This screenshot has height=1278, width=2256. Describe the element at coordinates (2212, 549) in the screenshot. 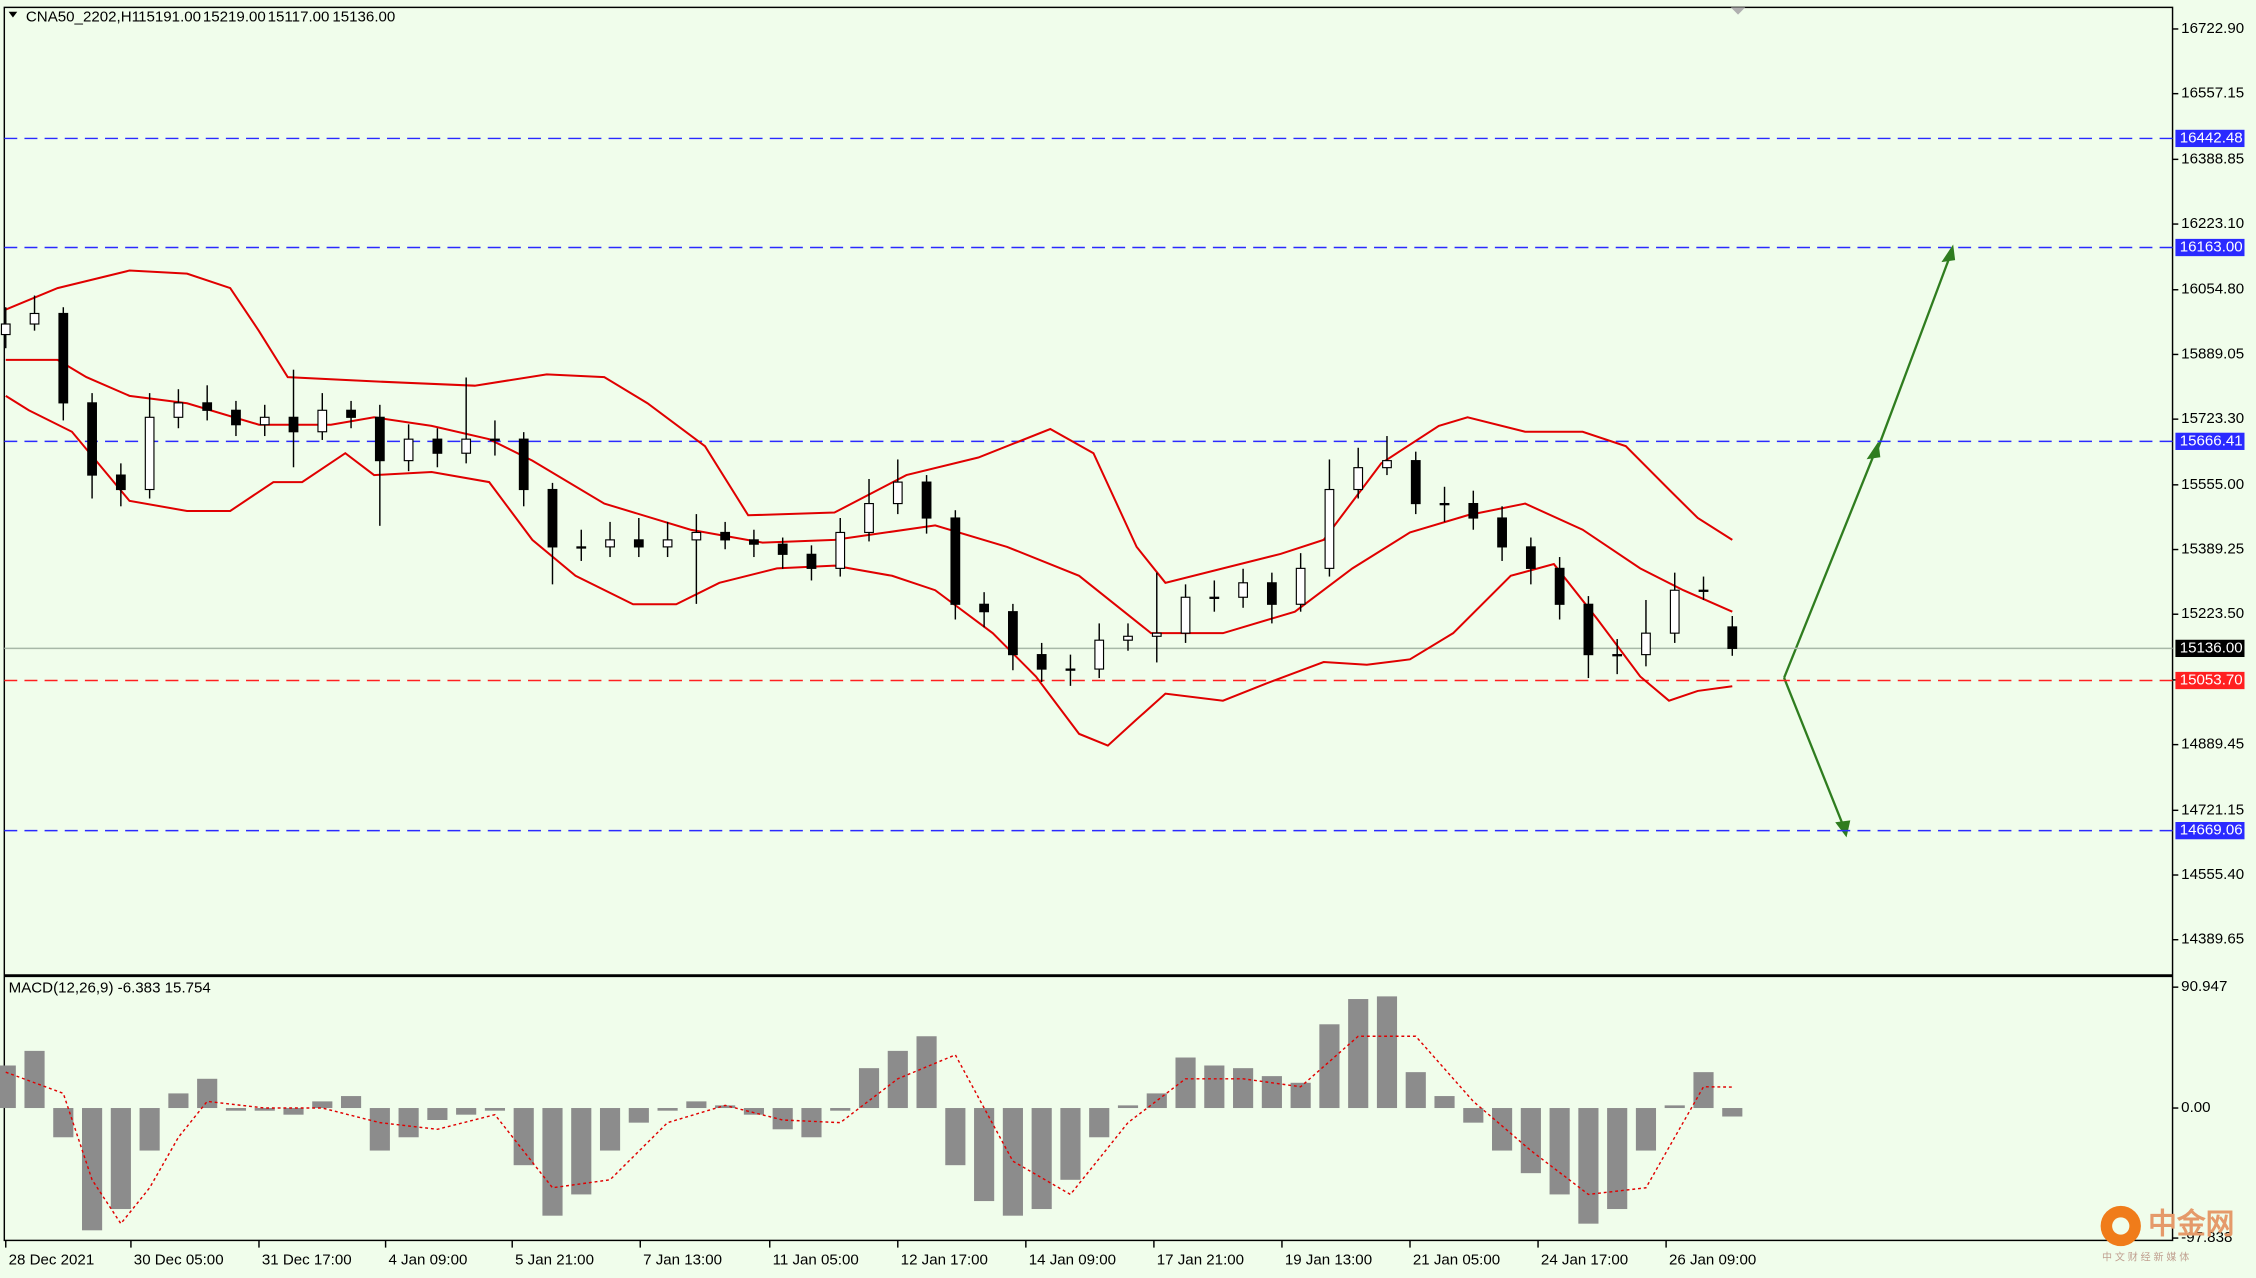

I see `y-tick-label: 15389.25` at that location.